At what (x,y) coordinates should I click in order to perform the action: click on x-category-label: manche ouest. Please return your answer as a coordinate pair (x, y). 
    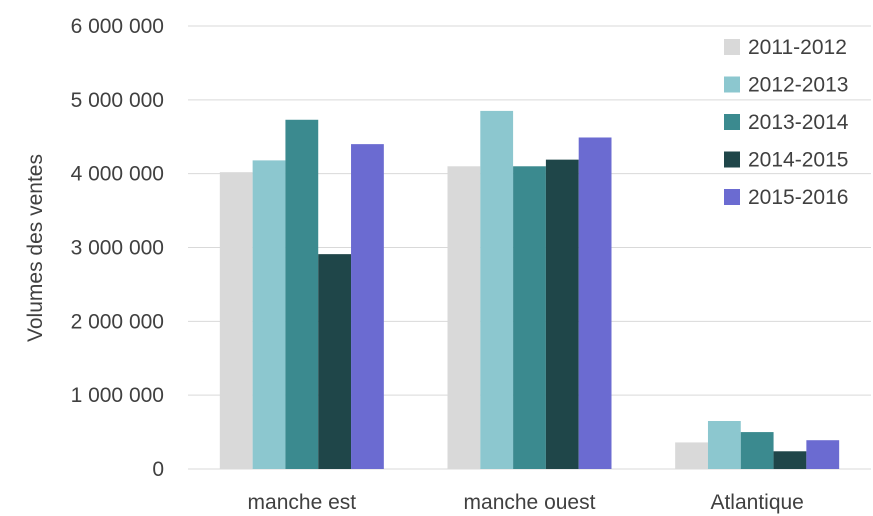
    Looking at the image, I should click on (530, 502).